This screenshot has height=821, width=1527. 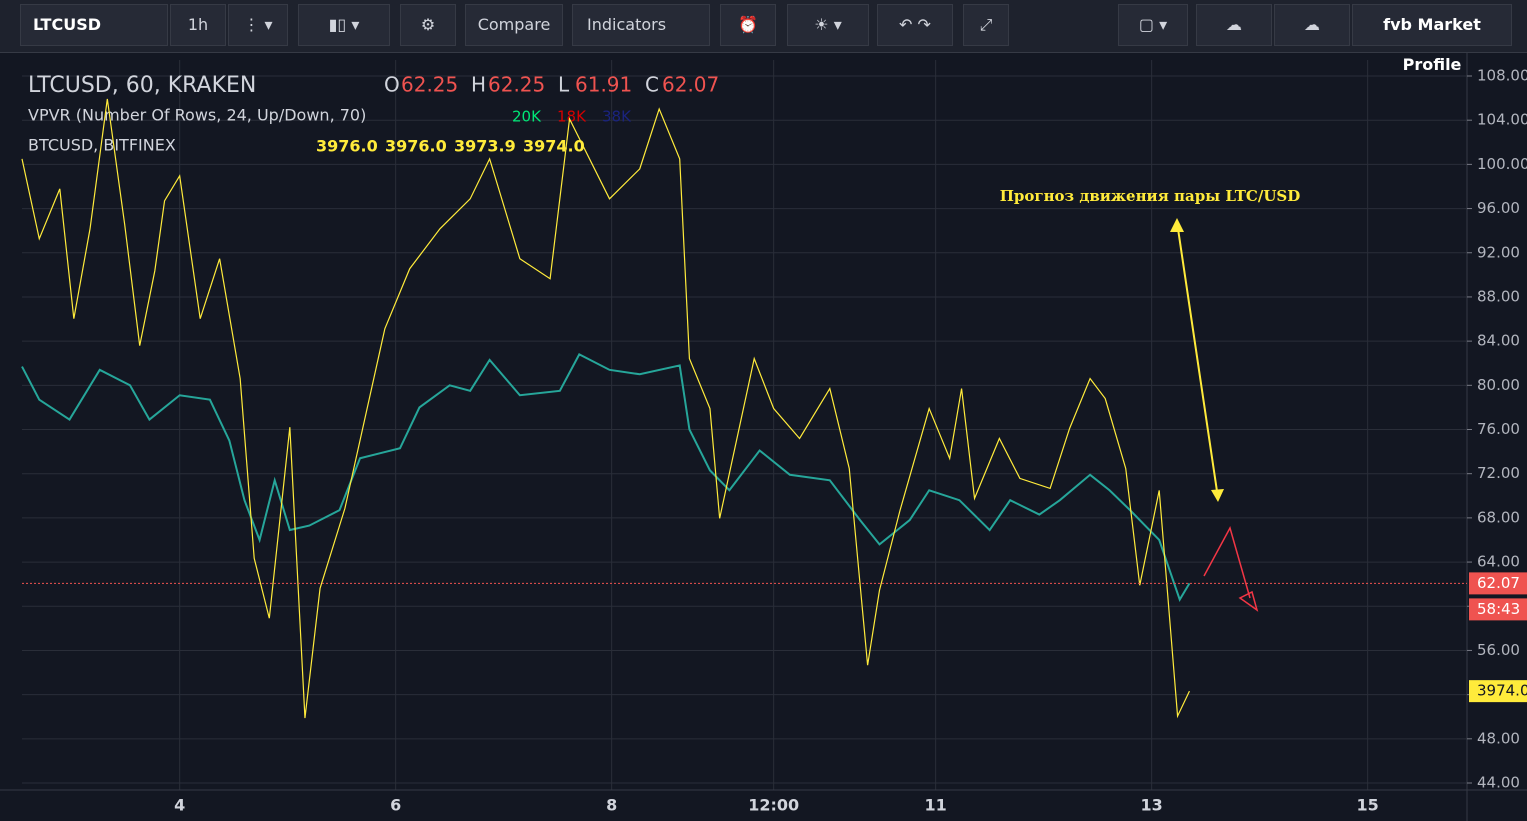 What do you see at coordinates (1214, 415) in the screenshot?
I see `forecast-arrows` at bounding box center [1214, 415].